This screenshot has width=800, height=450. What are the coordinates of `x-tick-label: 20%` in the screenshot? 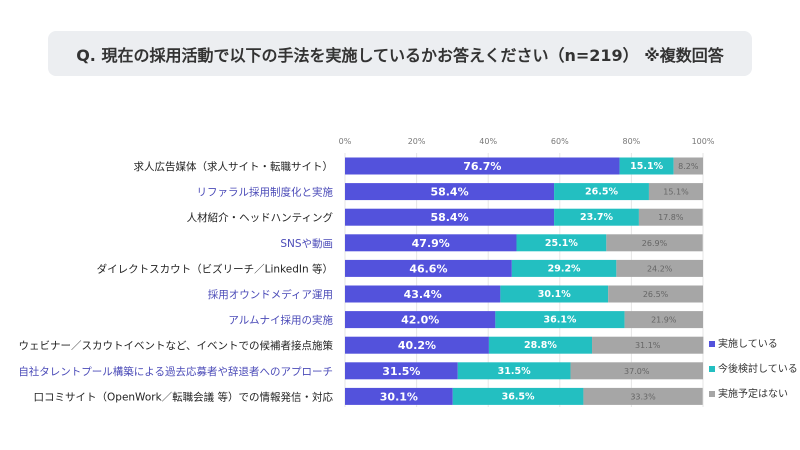 It's located at (417, 141).